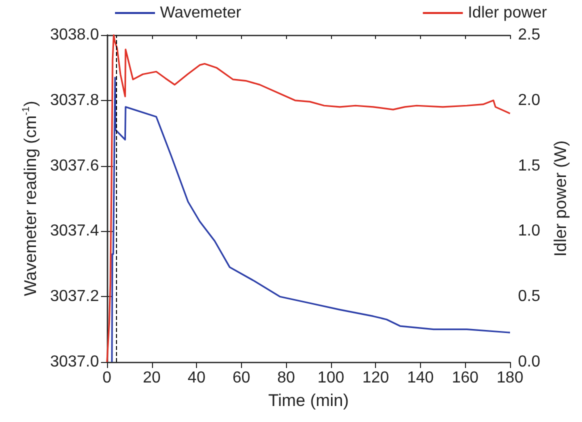 Image resolution: width=582 pixels, height=422 pixels. What do you see at coordinates (75, 231) in the screenshot?
I see `y-tick-label: 3037.4` at bounding box center [75, 231].